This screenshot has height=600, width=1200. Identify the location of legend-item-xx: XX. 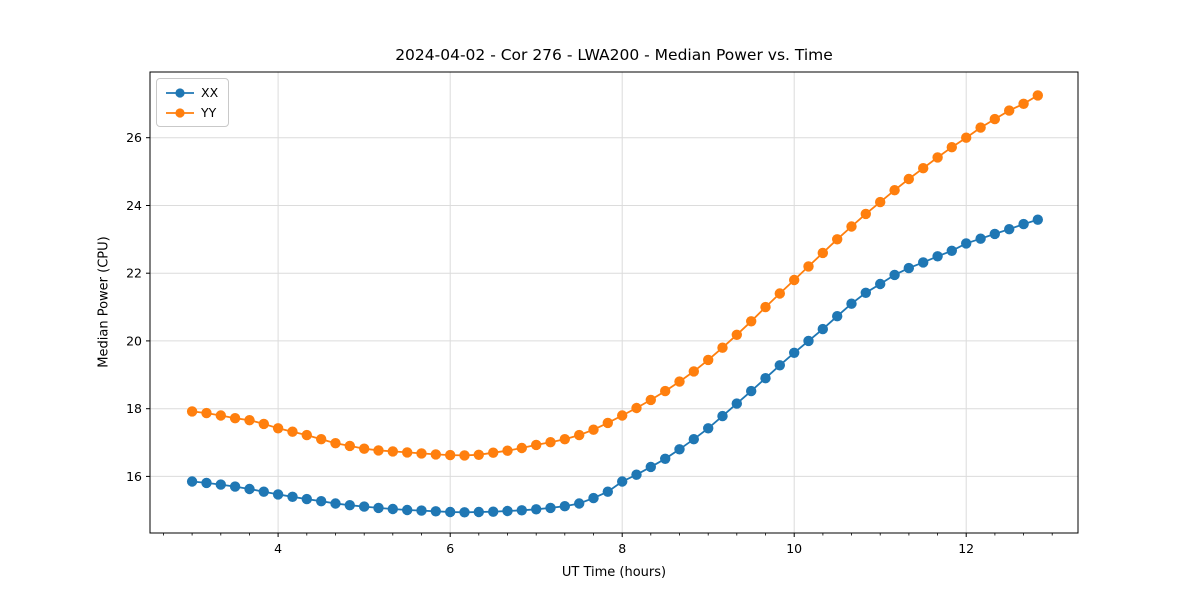
(191, 92).